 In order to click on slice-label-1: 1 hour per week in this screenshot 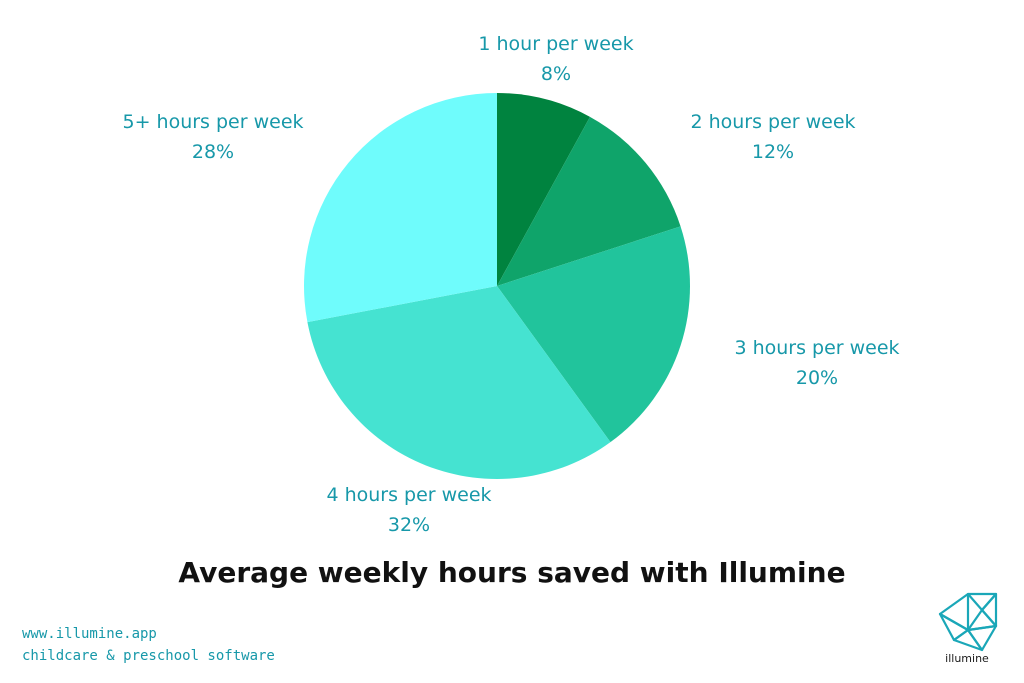, I will do `click(555, 44)`.